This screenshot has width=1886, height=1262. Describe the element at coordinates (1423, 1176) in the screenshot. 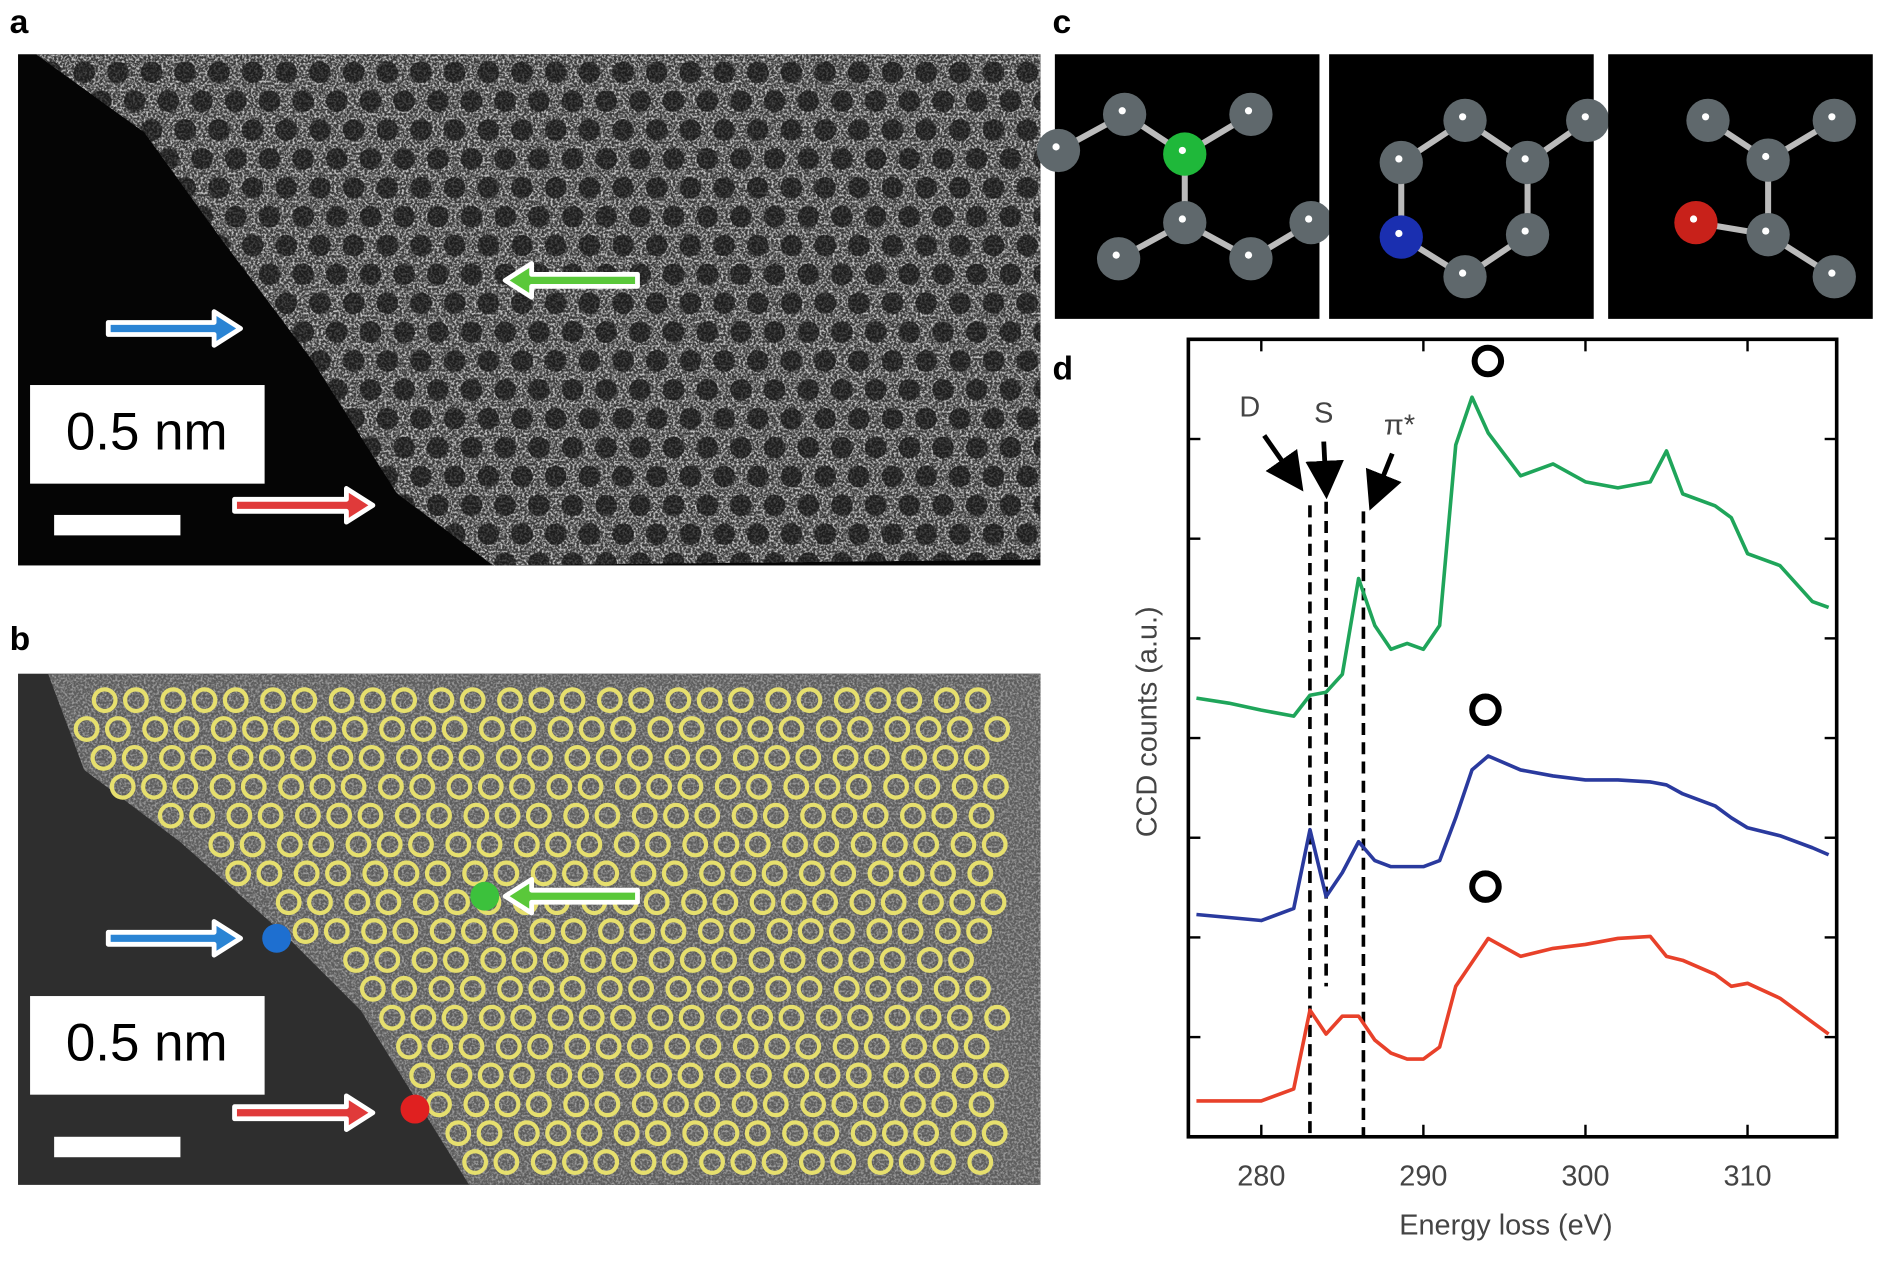

I see `x-tick-label: 290` at that location.